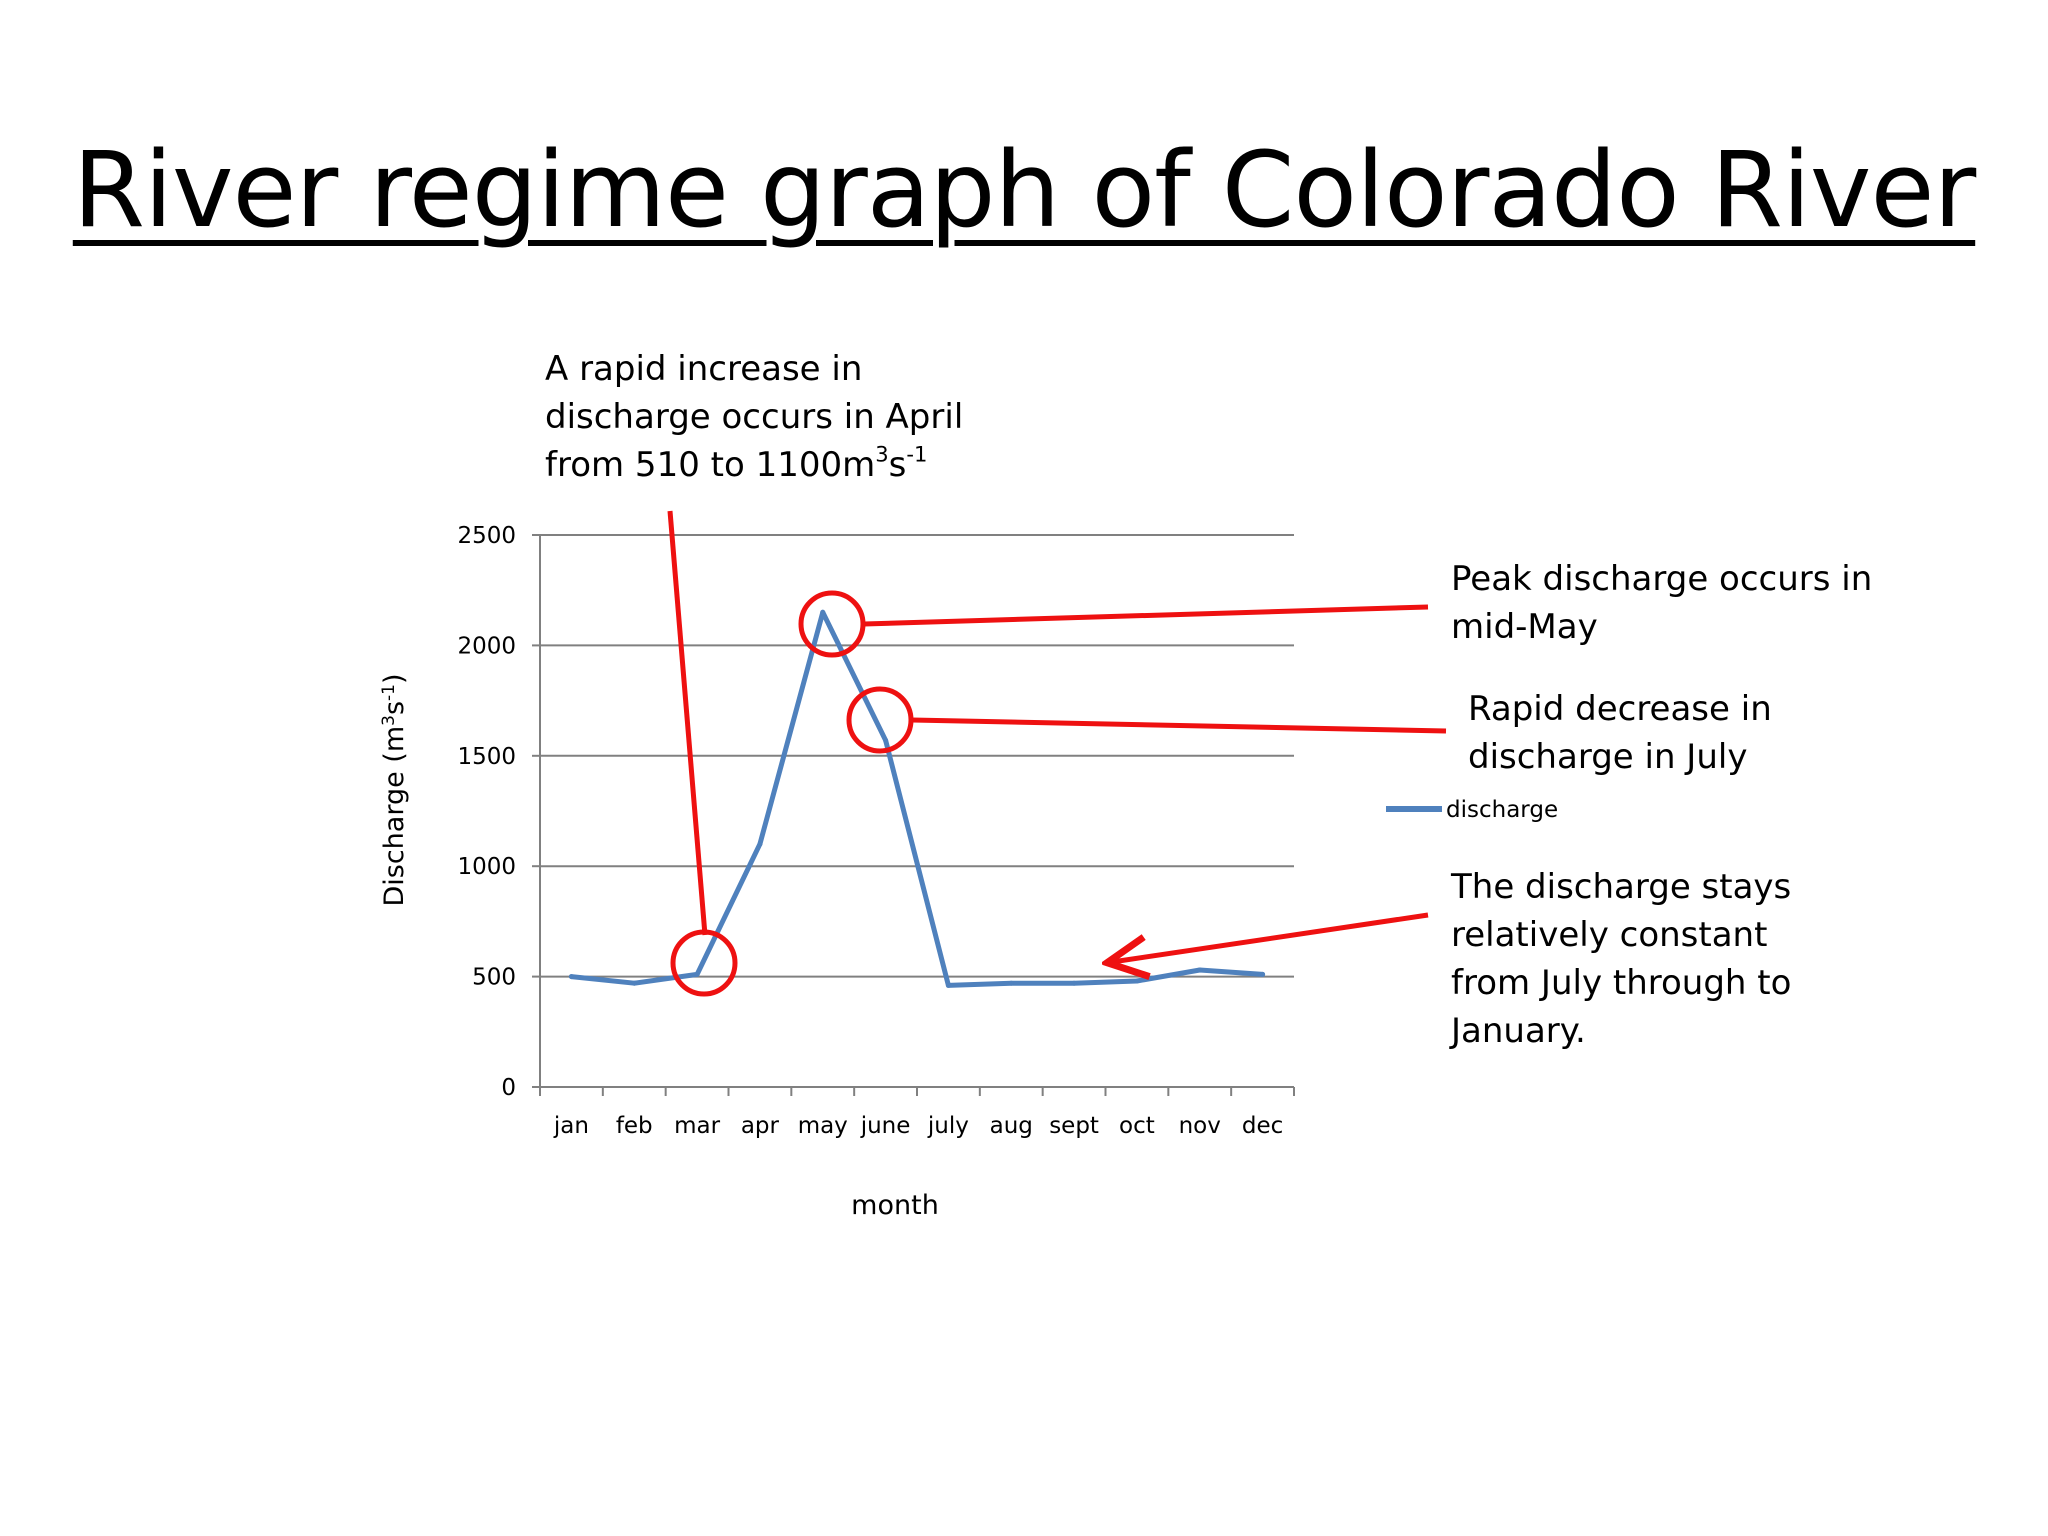  What do you see at coordinates (1200, 970) in the screenshot?
I see `data-point-nov` at bounding box center [1200, 970].